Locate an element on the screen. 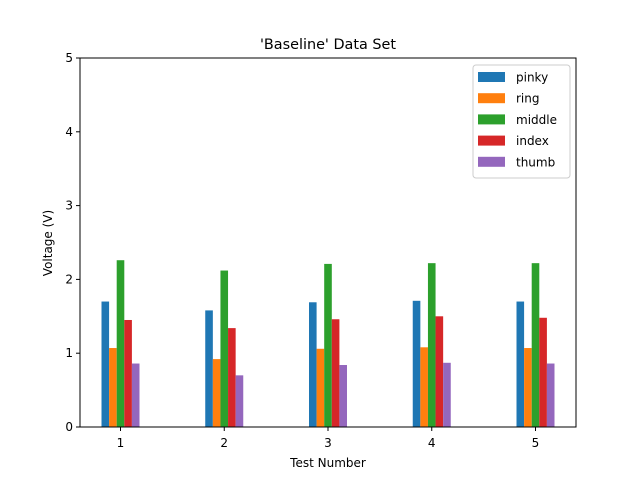 This screenshot has width=640, height=484. x-tick-label: 5 is located at coordinates (536, 443).